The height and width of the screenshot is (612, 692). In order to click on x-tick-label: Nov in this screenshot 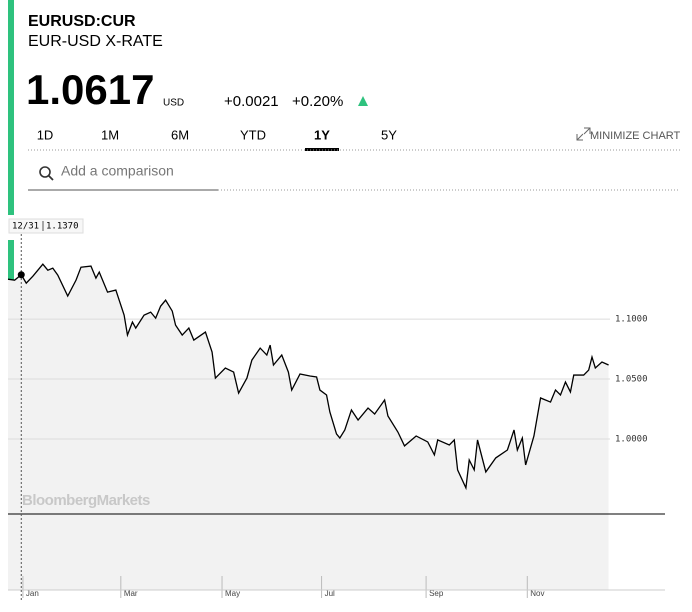, I will do `click(537, 593)`.